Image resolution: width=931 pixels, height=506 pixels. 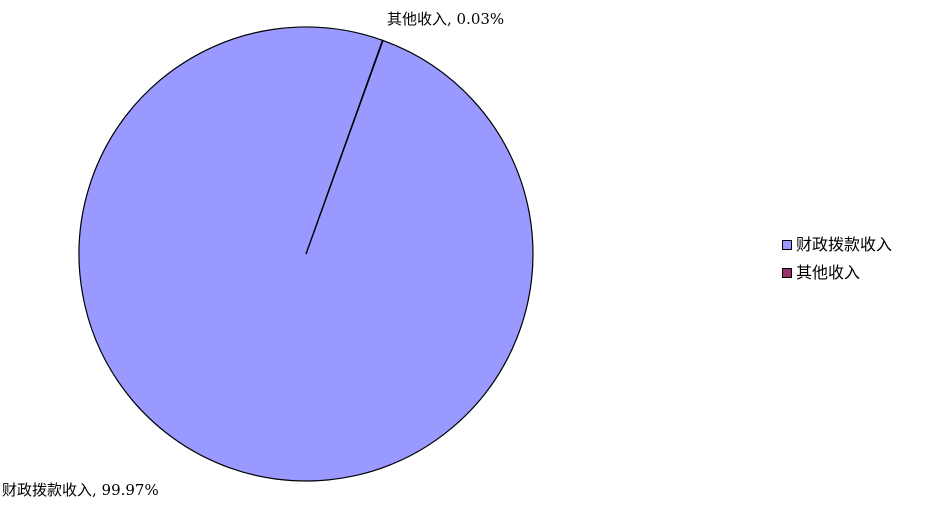 I want to click on legend-swatch-other-income, so click(x=787, y=273).